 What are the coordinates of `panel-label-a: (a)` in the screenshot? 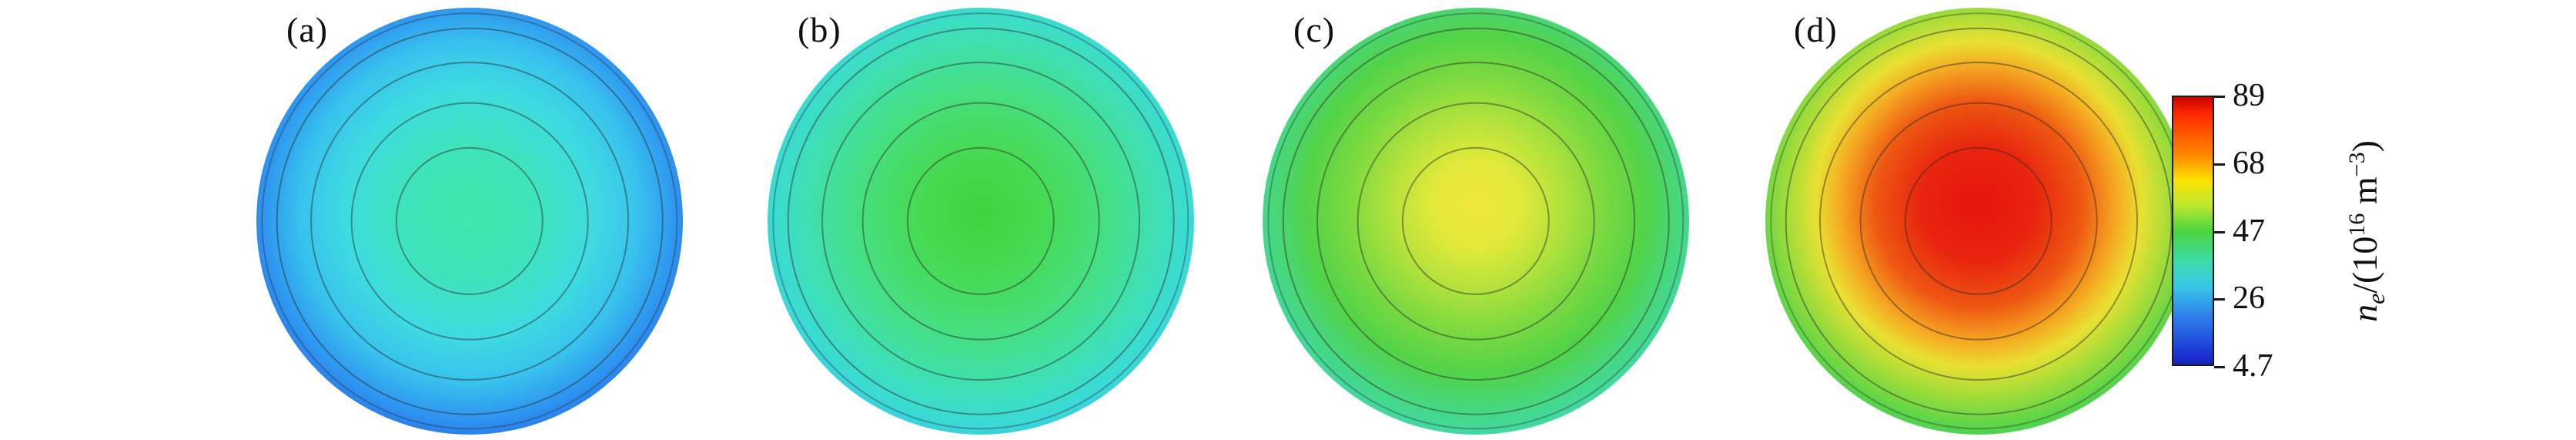 It's located at (307, 29).